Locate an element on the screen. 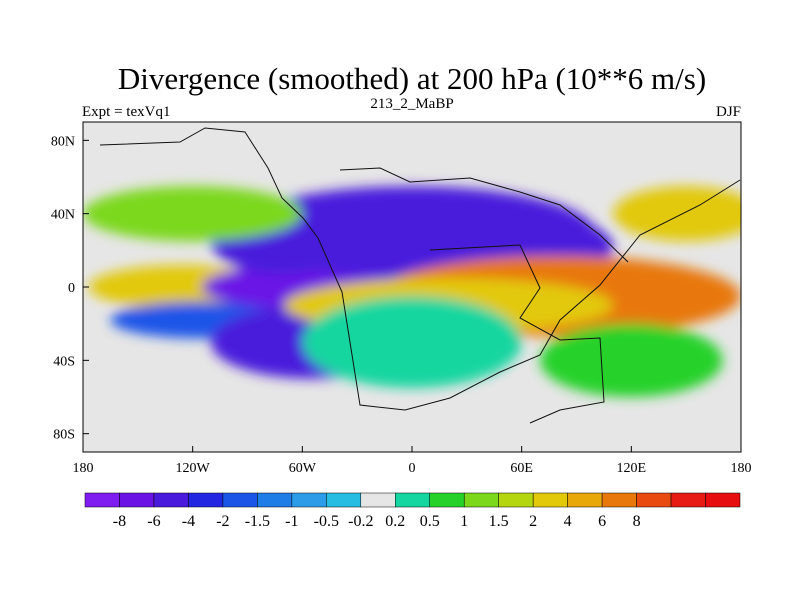 The height and width of the screenshot is (600, 800). latitude-tick-label: 0 is located at coordinates (71, 288).